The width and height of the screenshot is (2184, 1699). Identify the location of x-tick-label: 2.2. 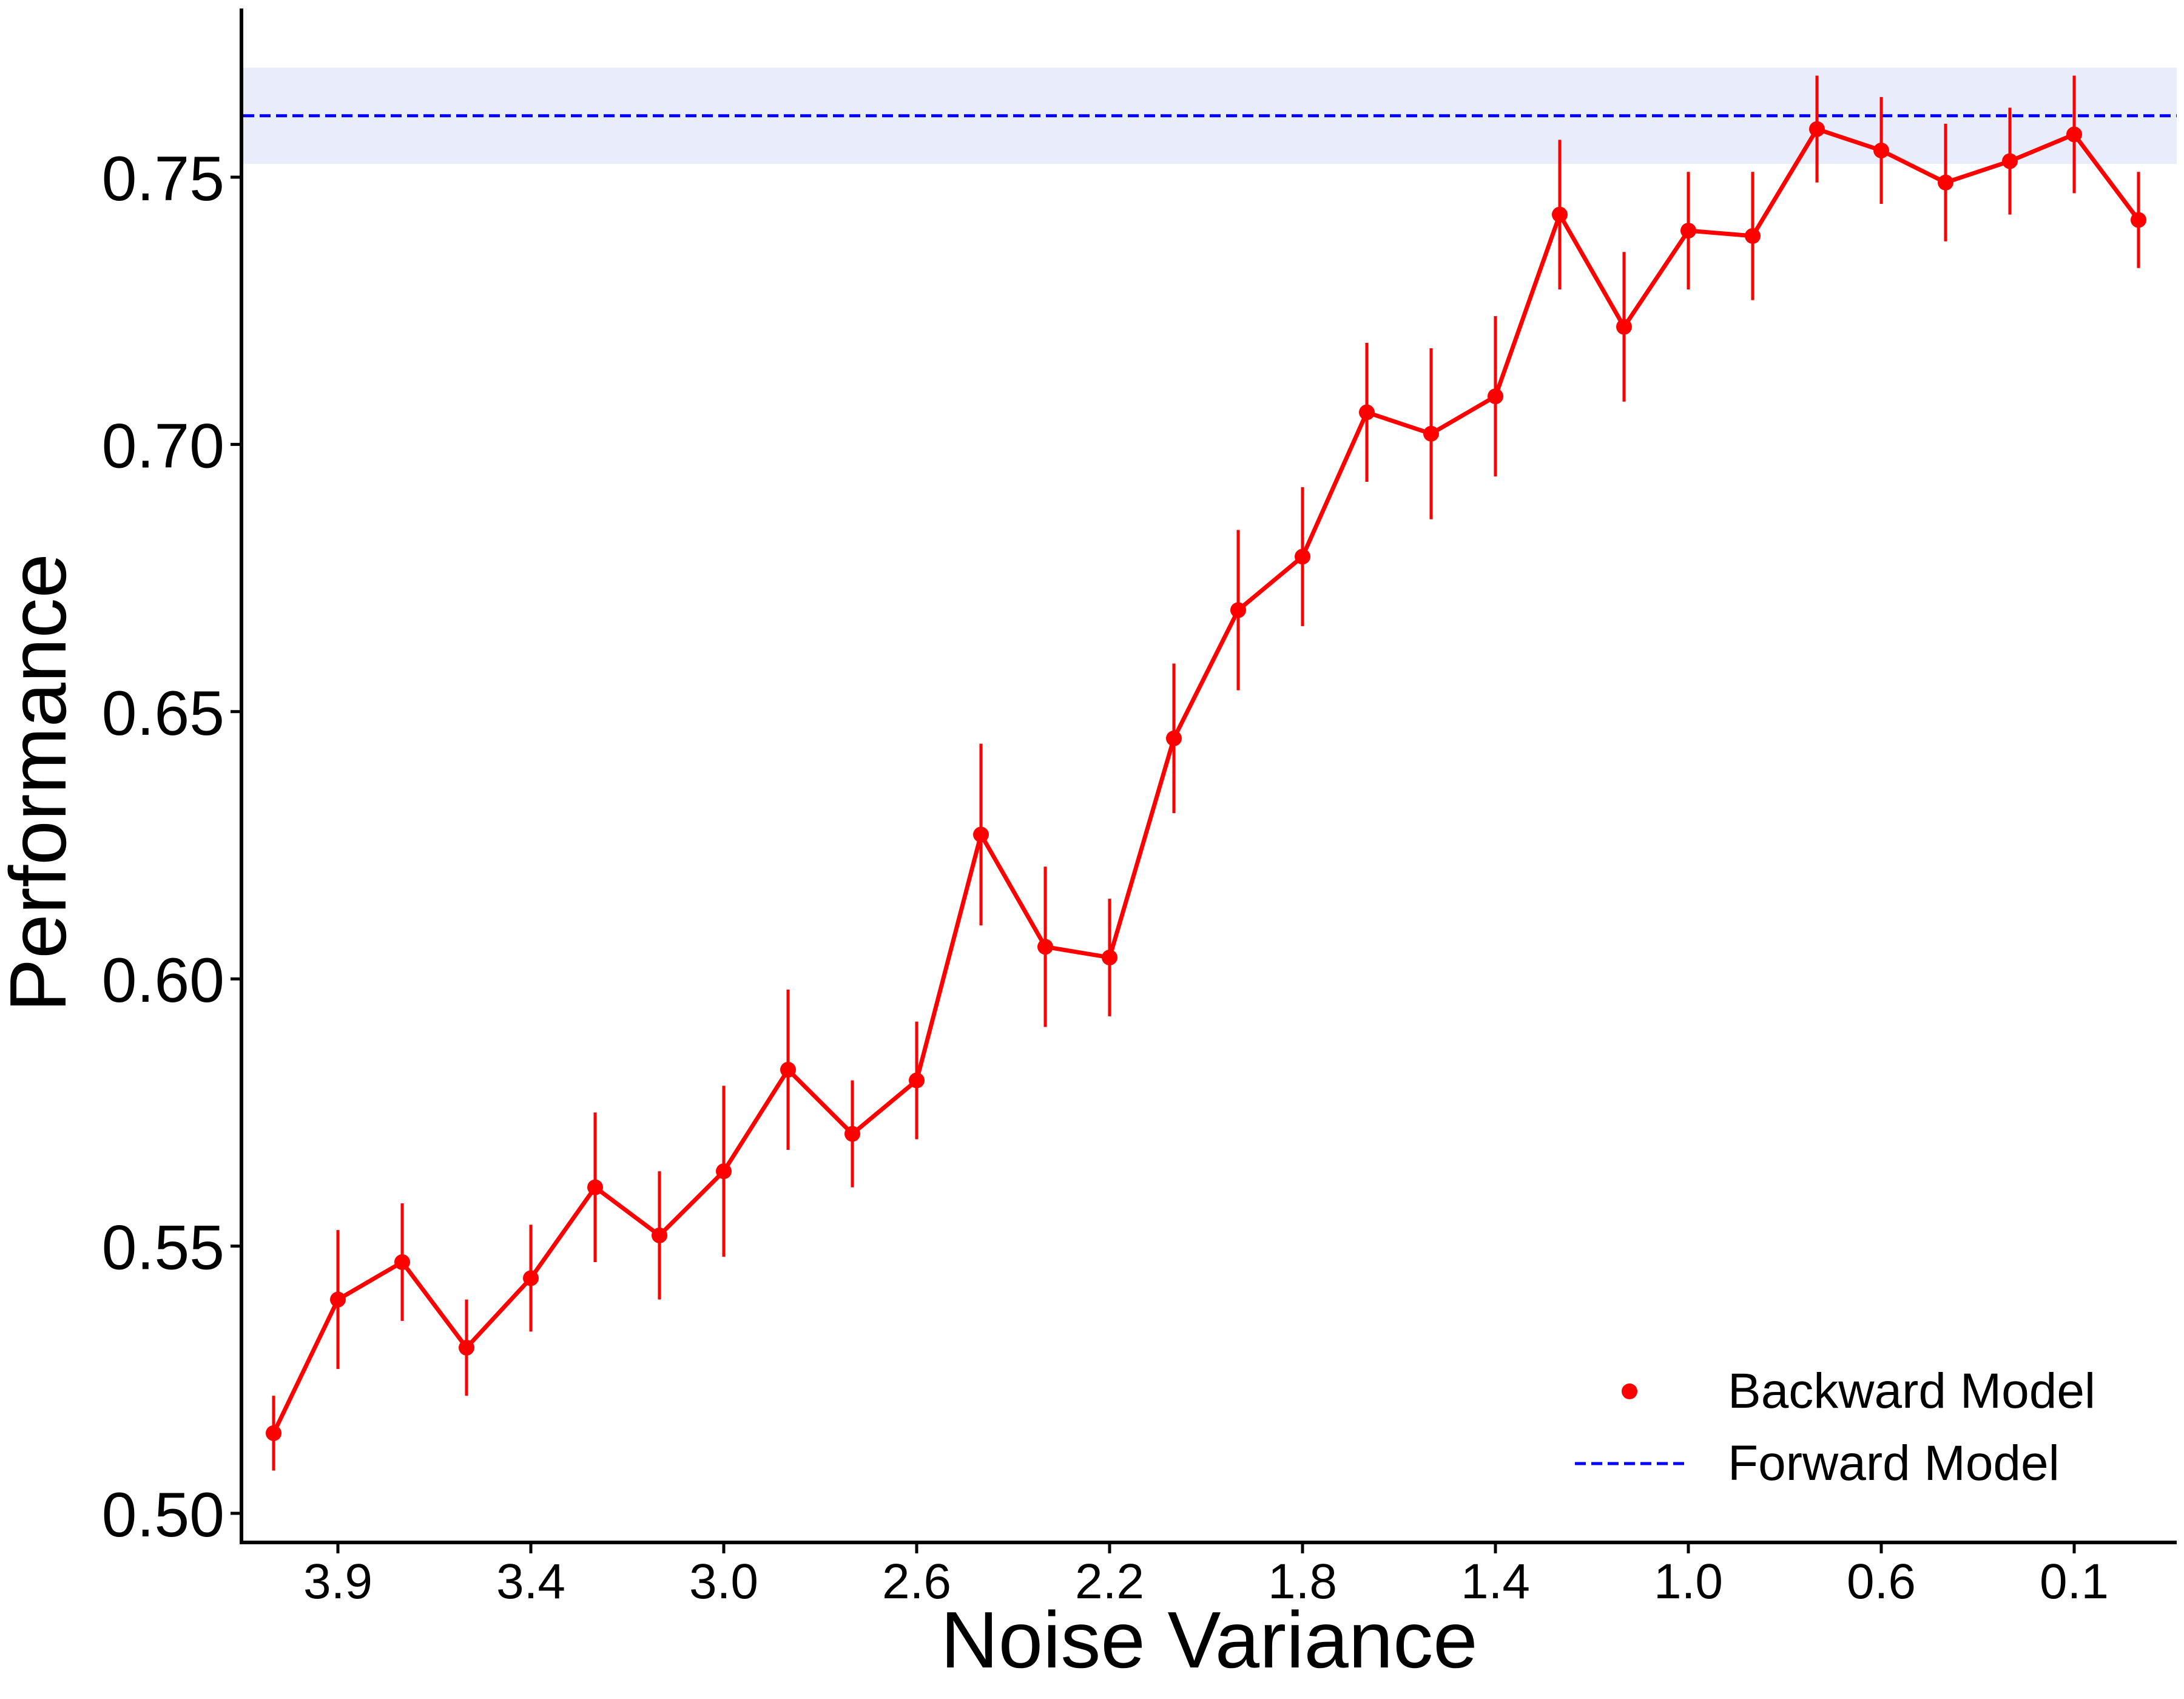
(1109, 1581).